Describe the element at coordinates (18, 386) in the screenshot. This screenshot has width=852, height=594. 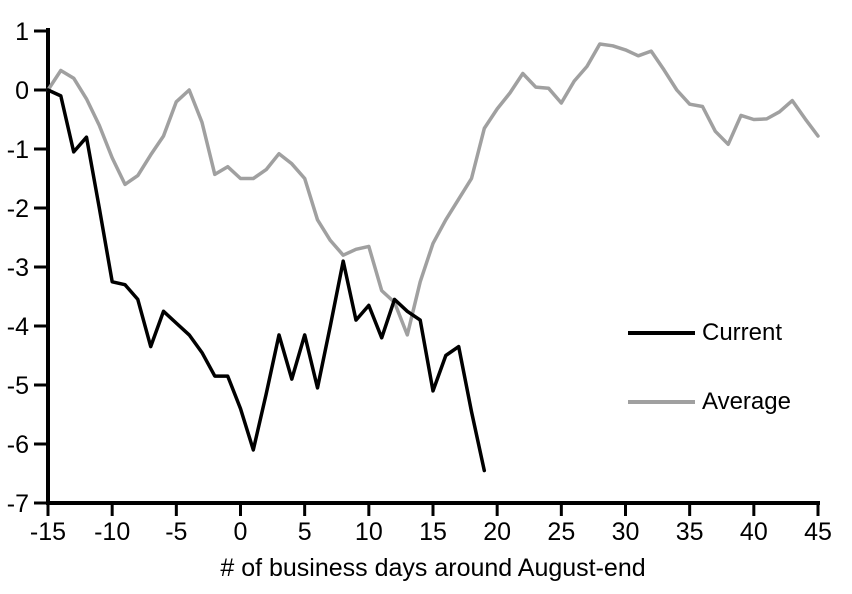
I see `y-tick-label: -5` at that location.